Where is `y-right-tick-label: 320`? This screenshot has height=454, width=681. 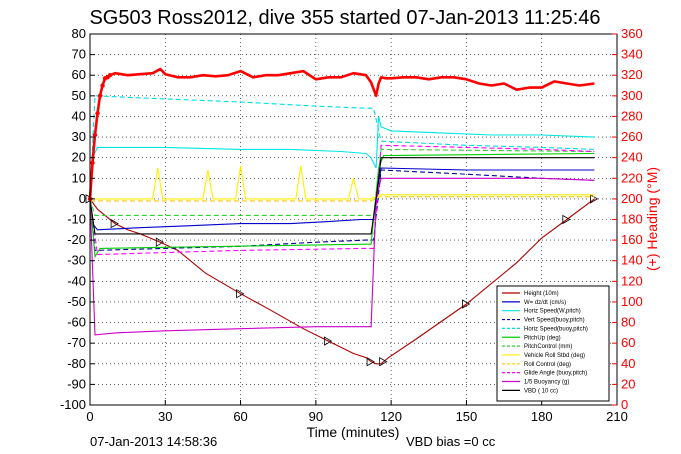
y-right-tick-label: 320 is located at coordinates (632, 74).